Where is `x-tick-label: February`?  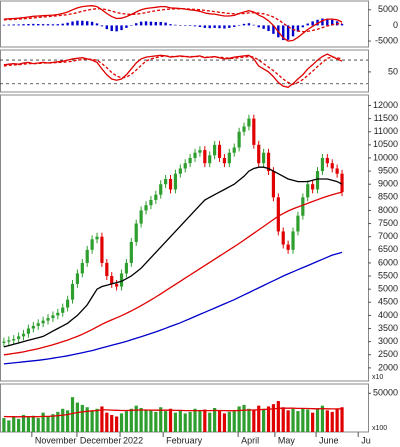 x-tick-label: February is located at coordinates (184, 440).